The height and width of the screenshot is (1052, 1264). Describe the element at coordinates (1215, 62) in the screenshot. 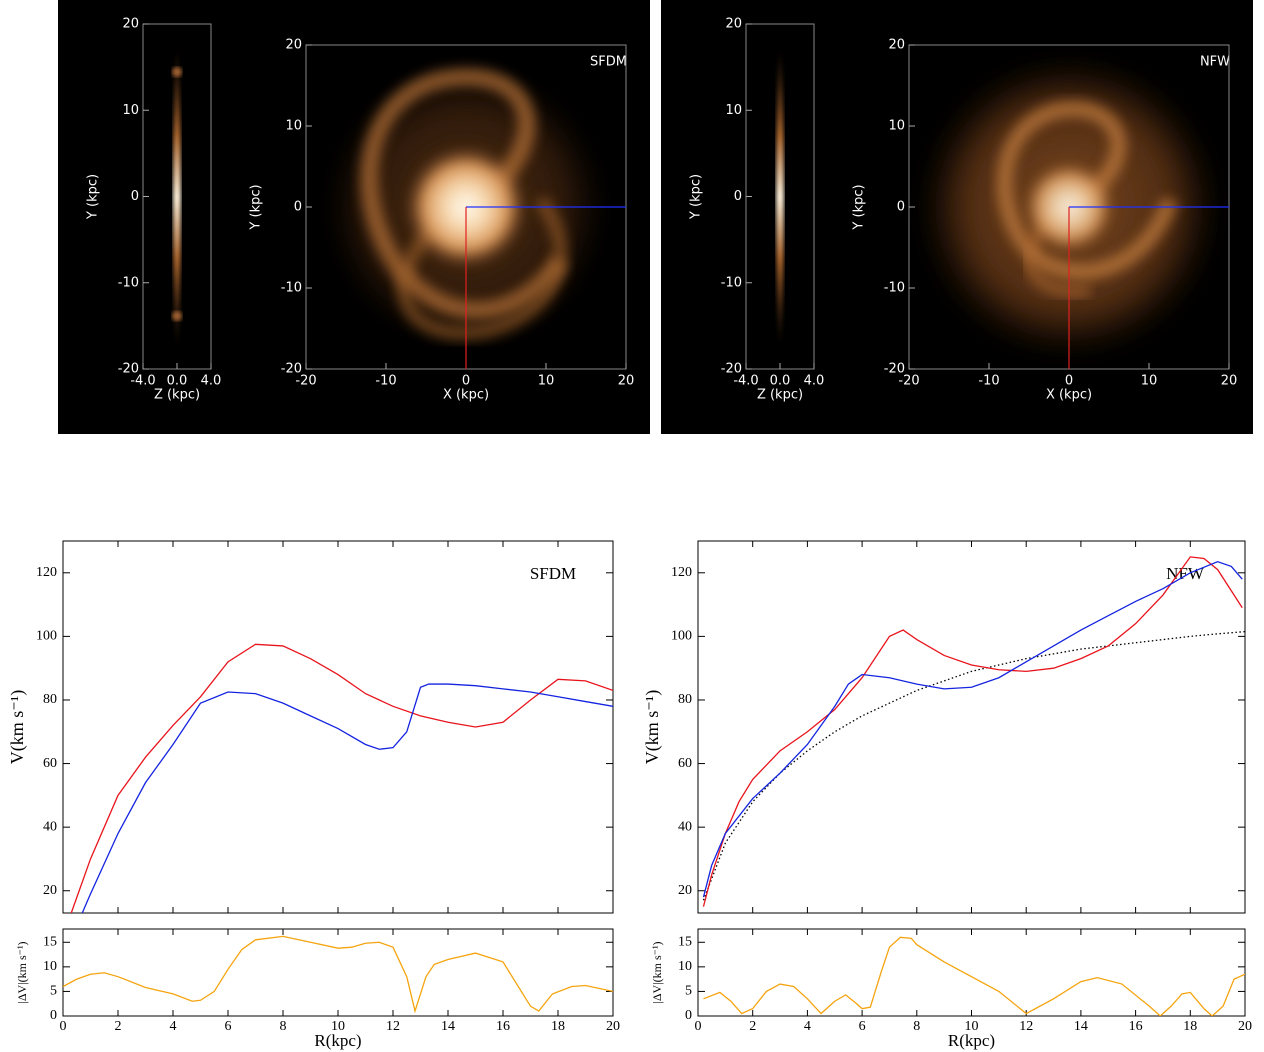

I see `panel-label: NFW` at that location.